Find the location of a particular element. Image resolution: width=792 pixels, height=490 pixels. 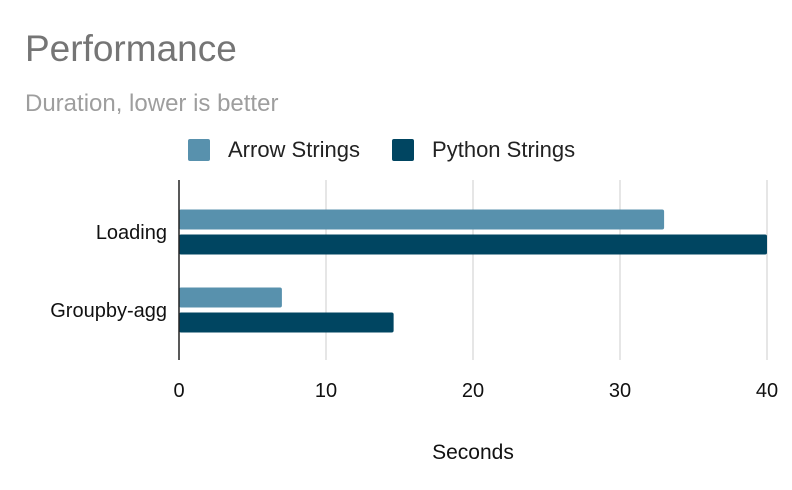

x-tick-label-20: 20 is located at coordinates (473, 391).